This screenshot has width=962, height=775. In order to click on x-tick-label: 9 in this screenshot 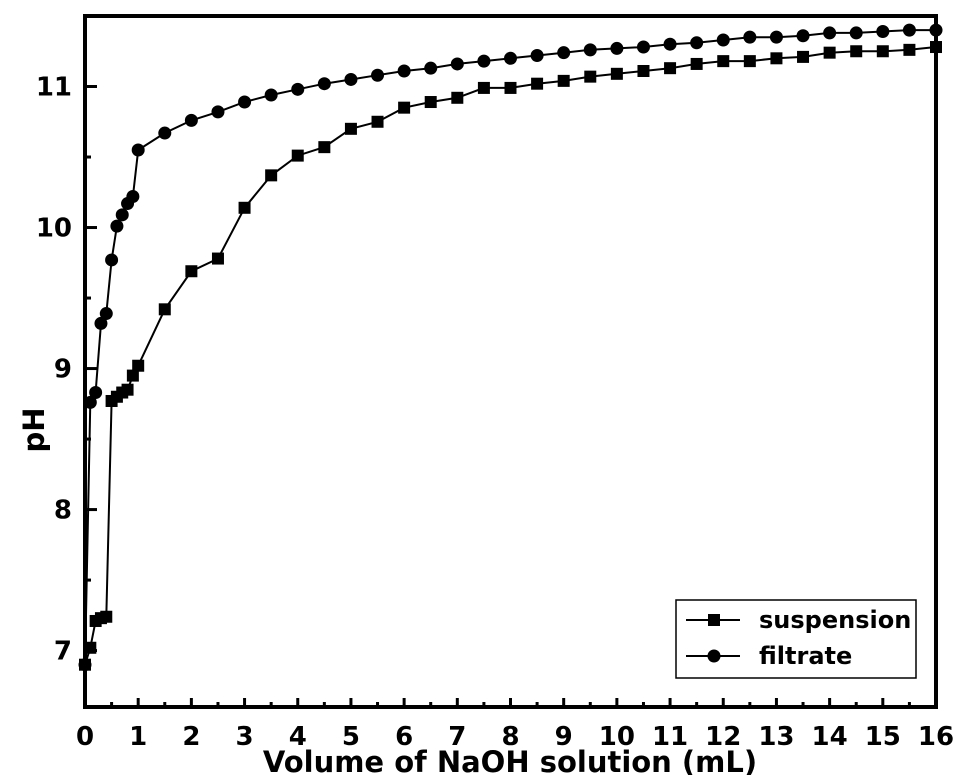, I will do `click(564, 737)`.